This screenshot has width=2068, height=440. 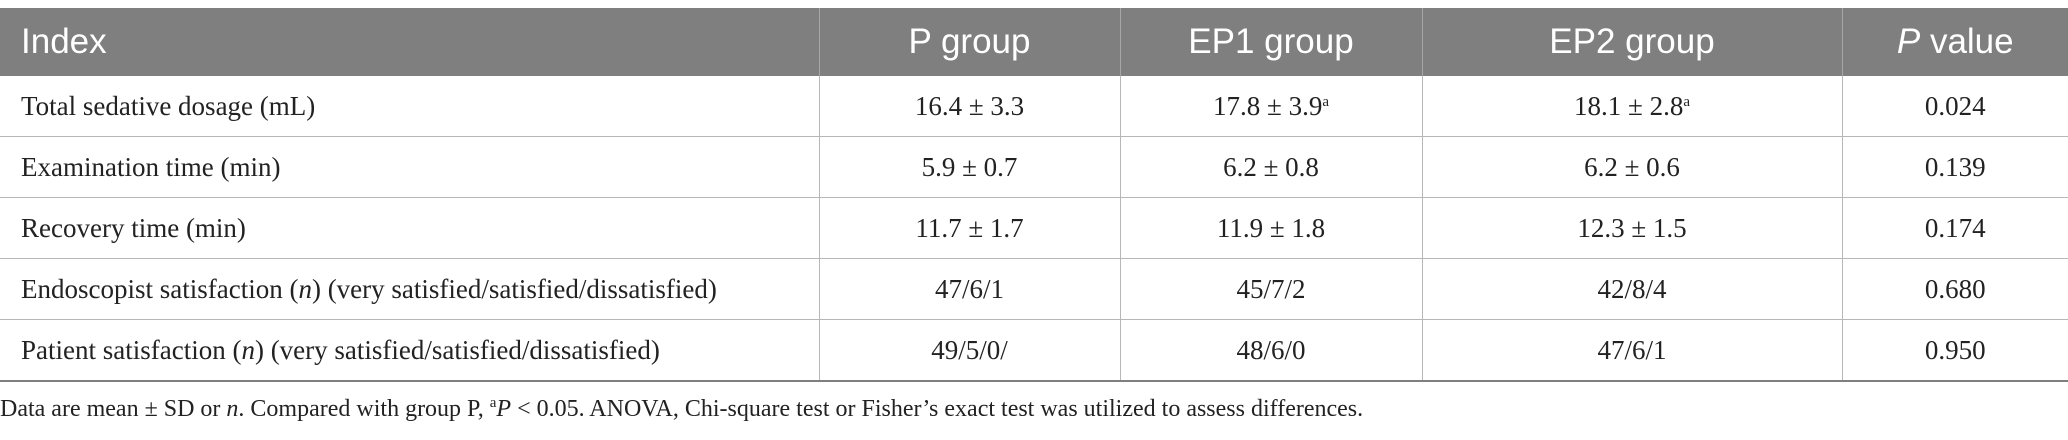 I want to click on row-index-prefix: Endoscopist satisfaction (, so click(x=160, y=288).